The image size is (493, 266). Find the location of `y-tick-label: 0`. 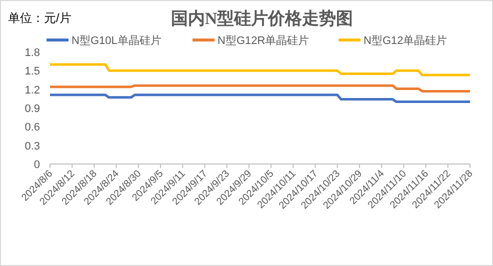

y-tick-label: 0 is located at coordinates (37, 165).